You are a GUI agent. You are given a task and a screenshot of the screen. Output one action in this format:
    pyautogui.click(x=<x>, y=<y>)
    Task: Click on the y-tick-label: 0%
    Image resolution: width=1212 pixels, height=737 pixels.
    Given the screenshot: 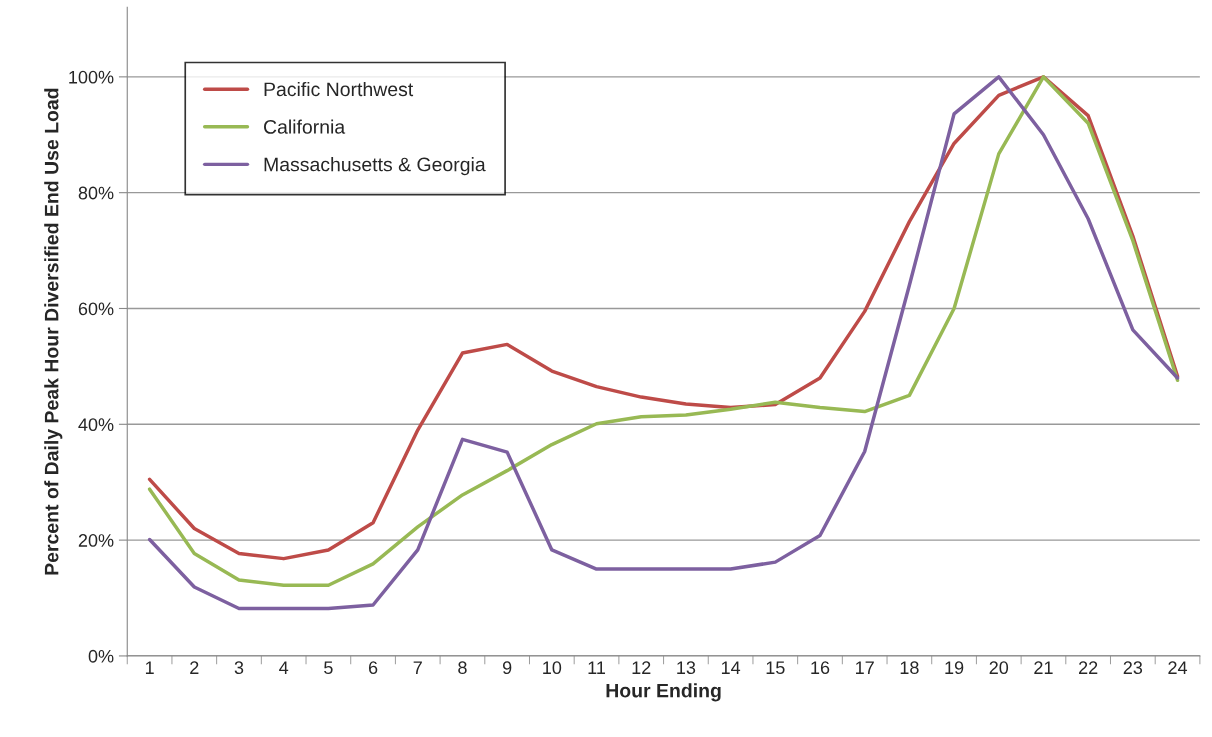 What is the action you would take?
    pyautogui.click(x=101, y=656)
    